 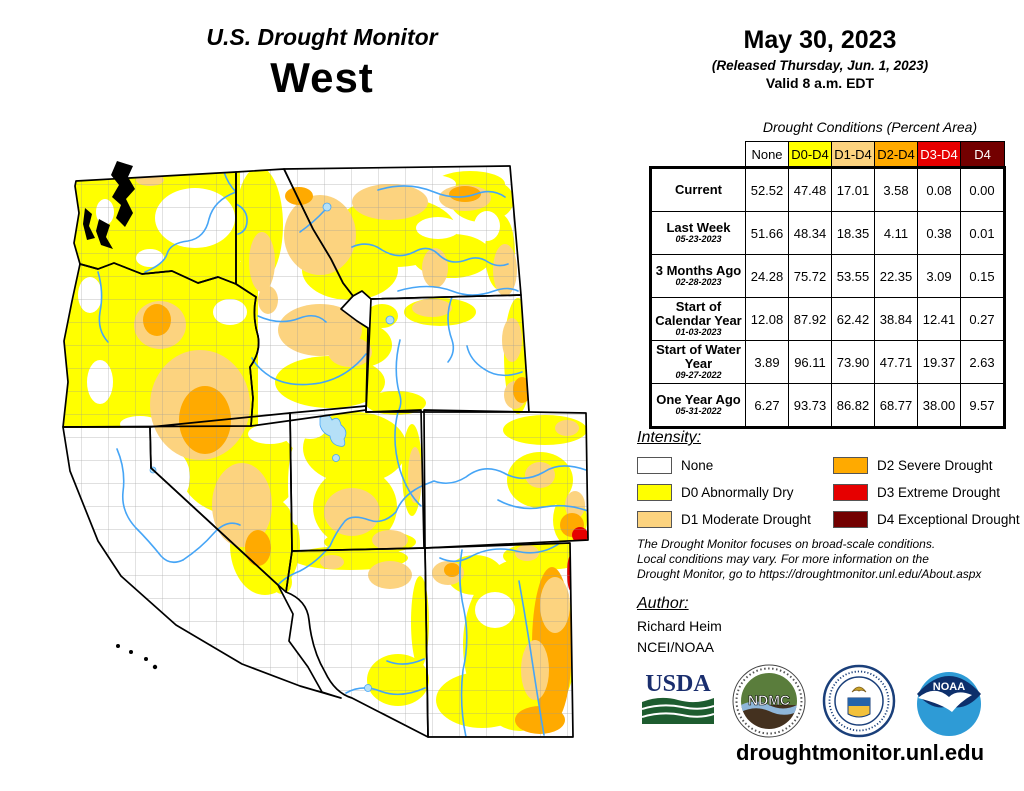 What do you see at coordinates (820, 65) in the screenshot?
I see `release-date: (Released Thursday, Jun. 1, 2023)` at bounding box center [820, 65].